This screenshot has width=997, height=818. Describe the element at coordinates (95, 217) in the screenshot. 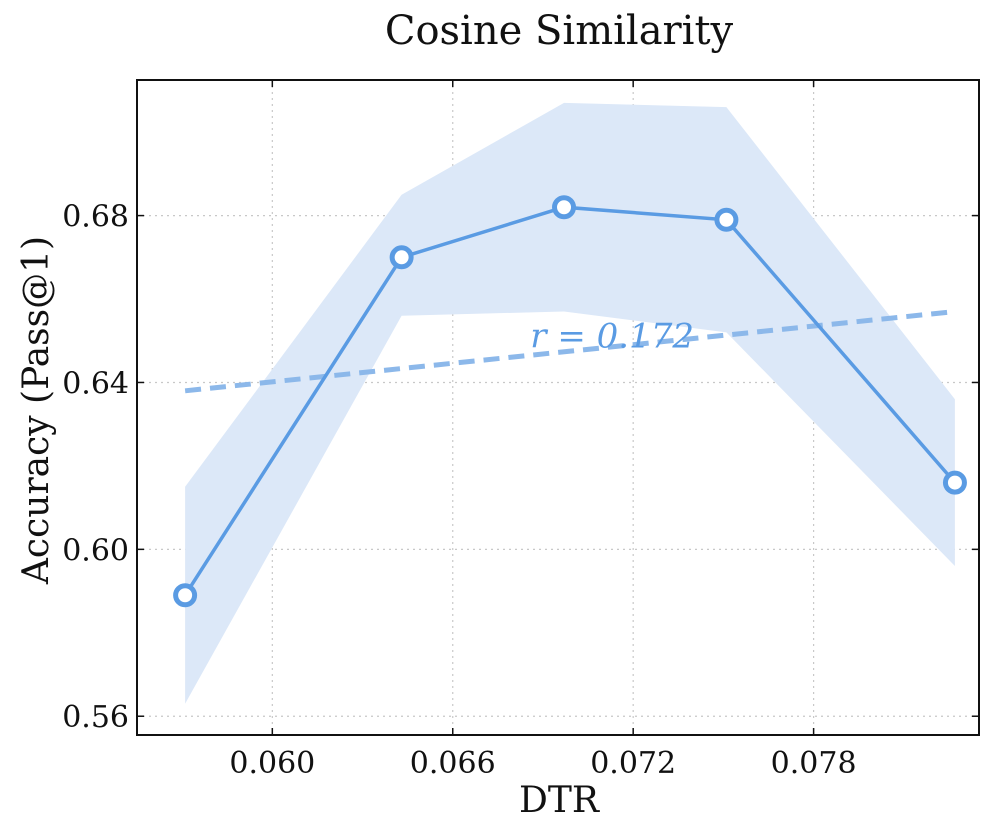

I see `y-tick-label: 0.68` at that location.